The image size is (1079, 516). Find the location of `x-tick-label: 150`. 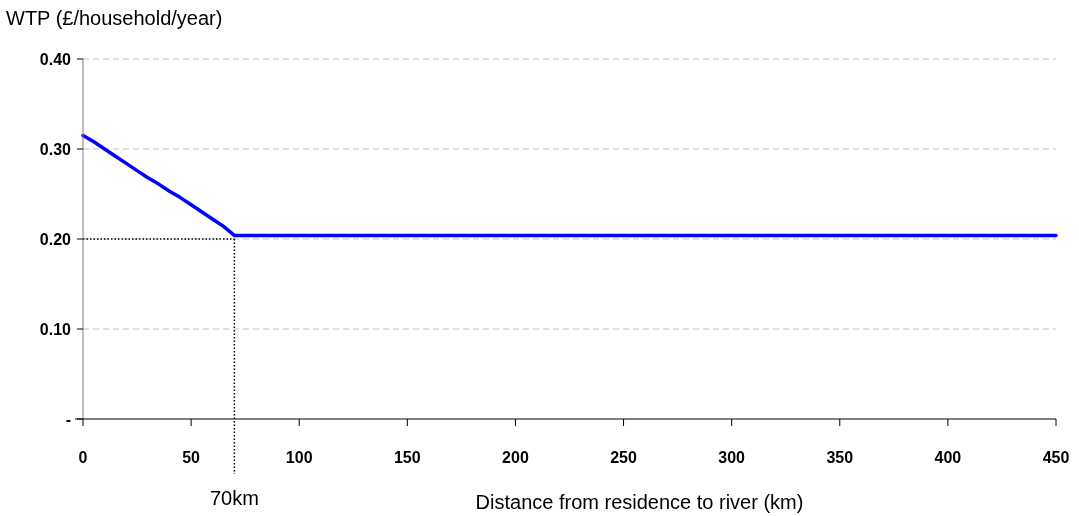

x-tick-label: 150 is located at coordinates (407, 457).